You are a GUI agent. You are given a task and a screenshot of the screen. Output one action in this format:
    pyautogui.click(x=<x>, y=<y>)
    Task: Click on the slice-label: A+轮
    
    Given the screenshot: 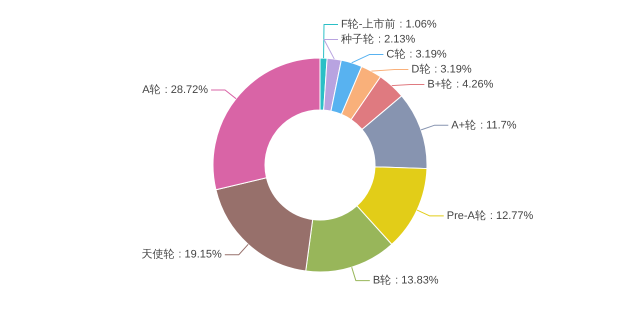 What is the action you would take?
    pyautogui.click(x=463, y=125)
    